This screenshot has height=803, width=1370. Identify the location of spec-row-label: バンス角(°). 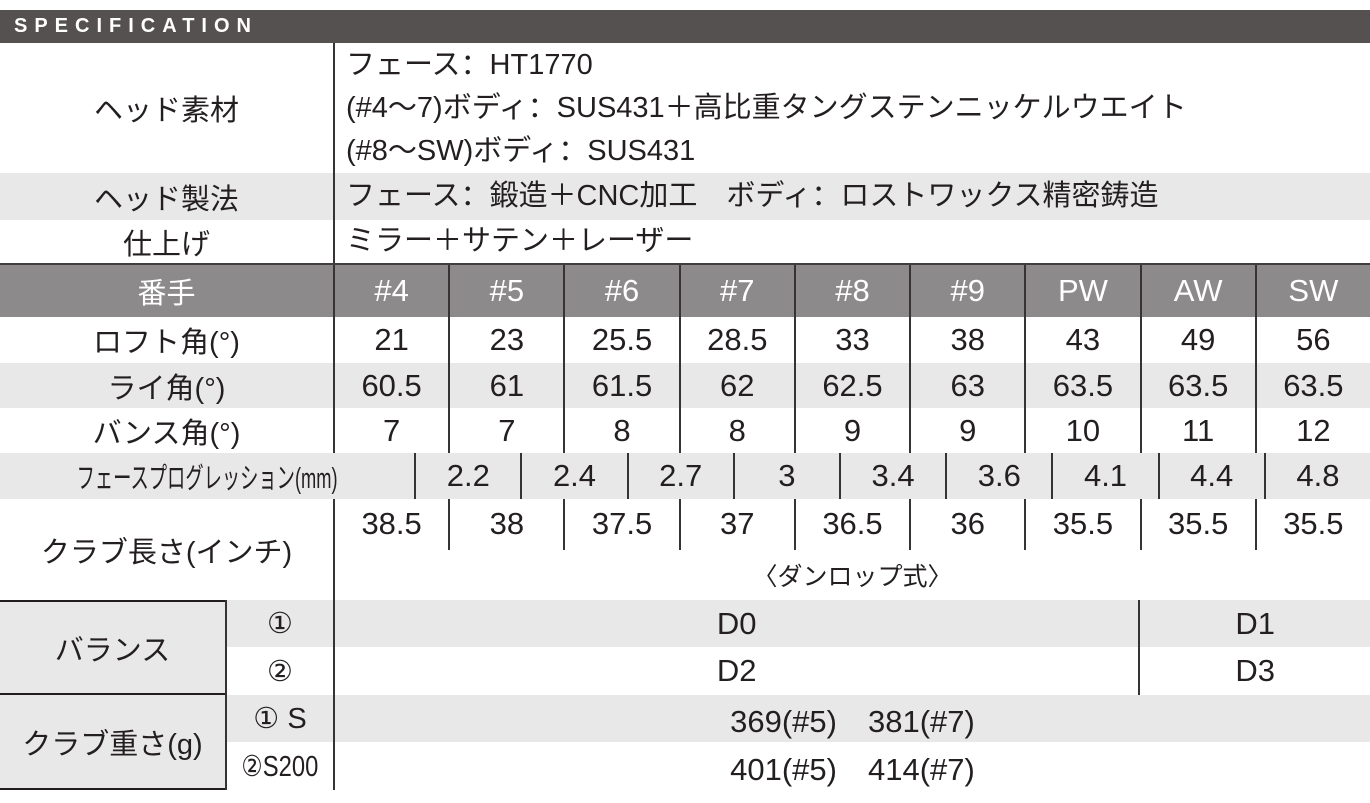
(166, 433).